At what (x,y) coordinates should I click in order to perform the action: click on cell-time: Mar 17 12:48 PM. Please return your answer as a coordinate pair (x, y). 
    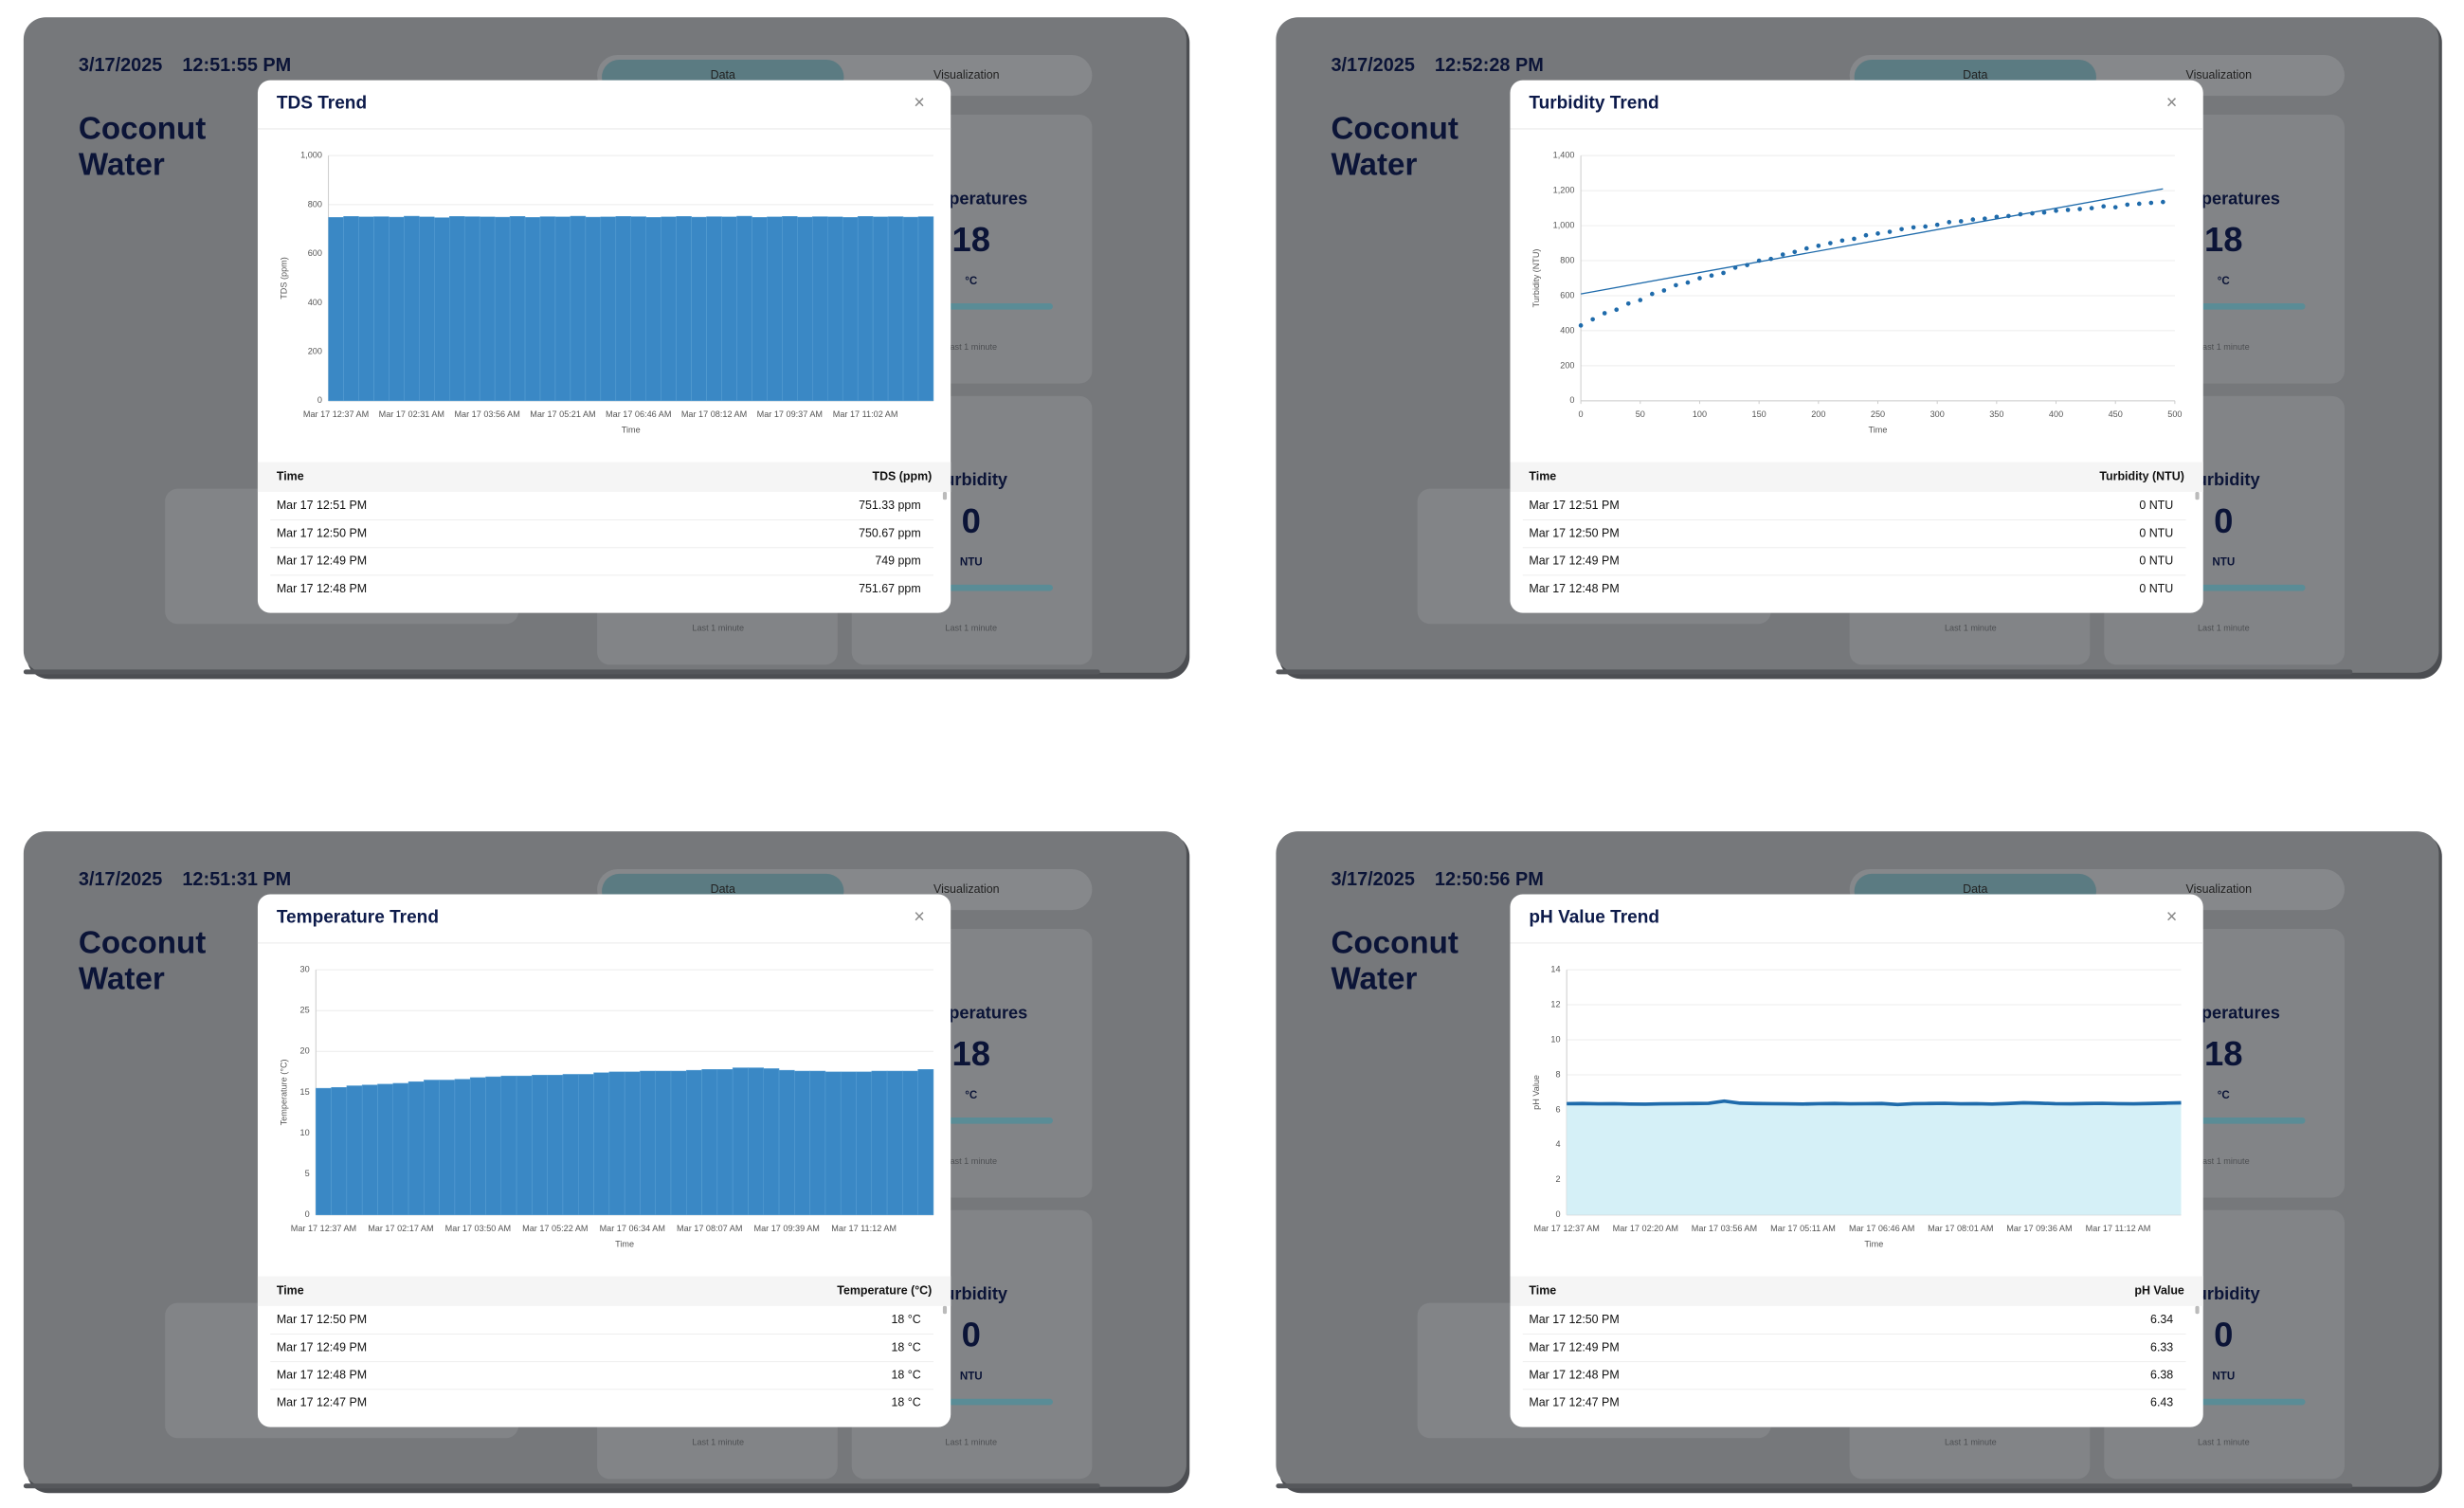
    Looking at the image, I should click on (1574, 588).